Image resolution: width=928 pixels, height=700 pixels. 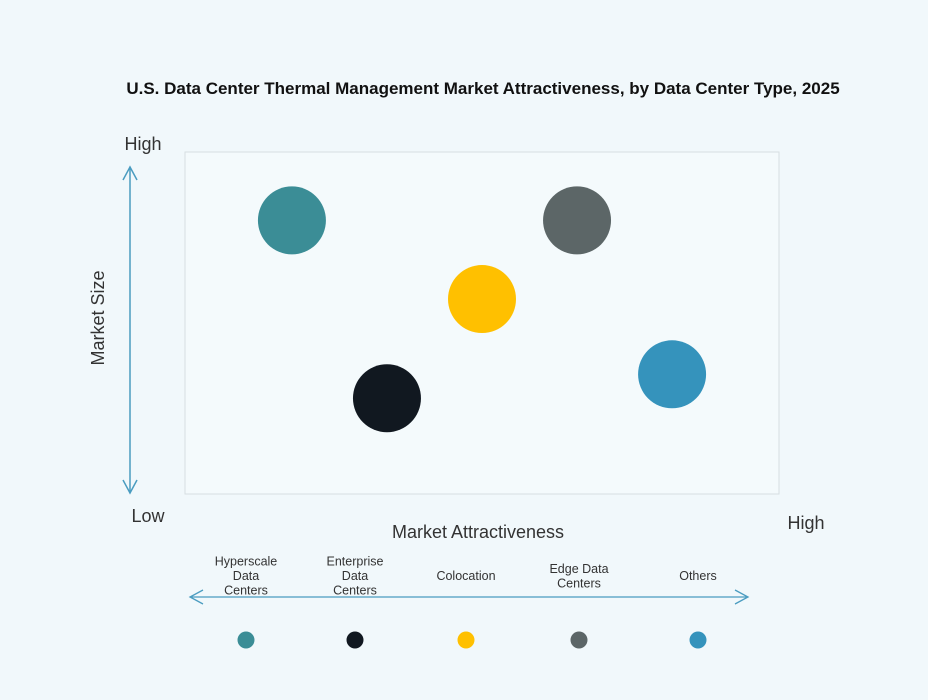 I want to click on legend-label-4: Others, so click(x=698, y=576).